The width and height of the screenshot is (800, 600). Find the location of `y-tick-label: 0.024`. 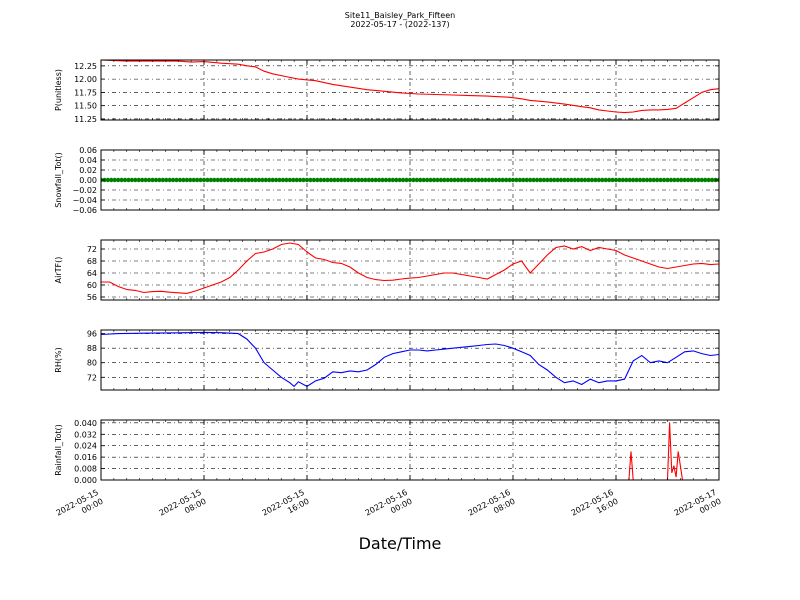

y-tick-label: 0.024 is located at coordinates (85, 446).